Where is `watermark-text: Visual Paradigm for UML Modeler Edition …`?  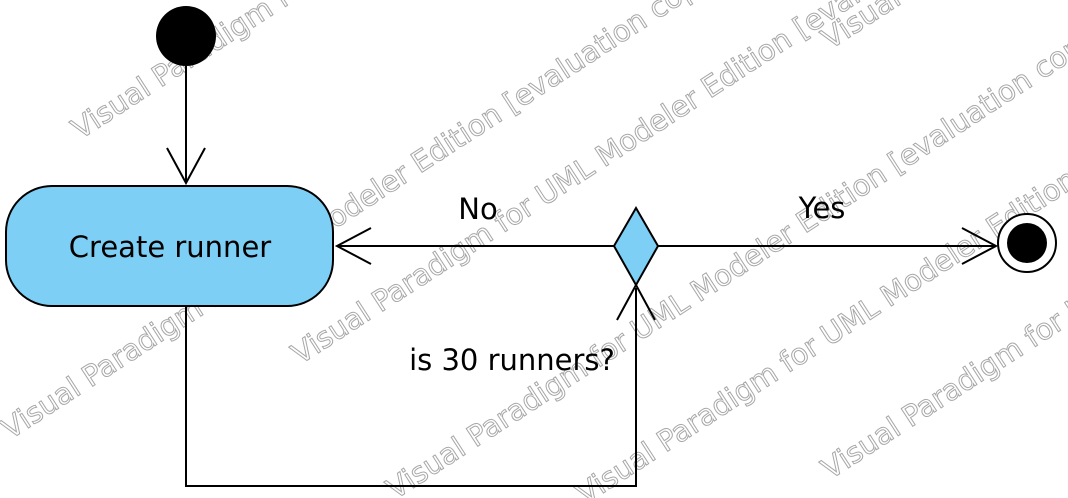 watermark-text: Visual Paradigm for UML Modeler Edition … is located at coordinates (941, 28).